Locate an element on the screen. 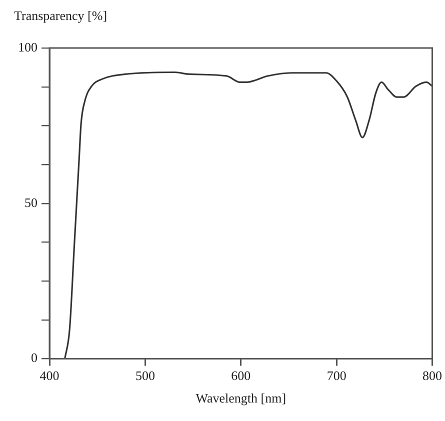 Image resolution: width=445 pixels, height=421 pixels. x-axis-title: Wavelength [nm] is located at coordinates (241, 398).